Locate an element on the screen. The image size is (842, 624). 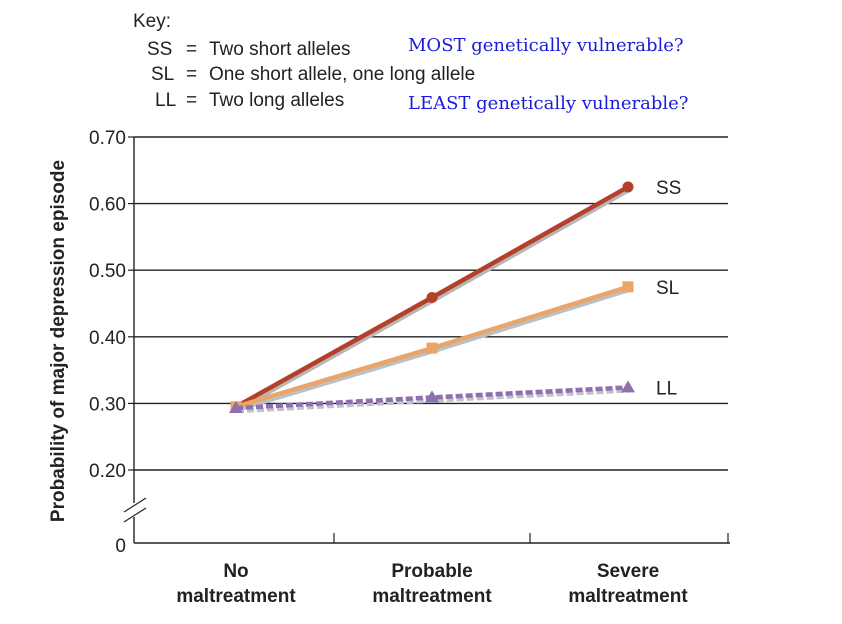
annotation-most-vulnerable: MOST genetically vulnerable? is located at coordinates (546, 45).